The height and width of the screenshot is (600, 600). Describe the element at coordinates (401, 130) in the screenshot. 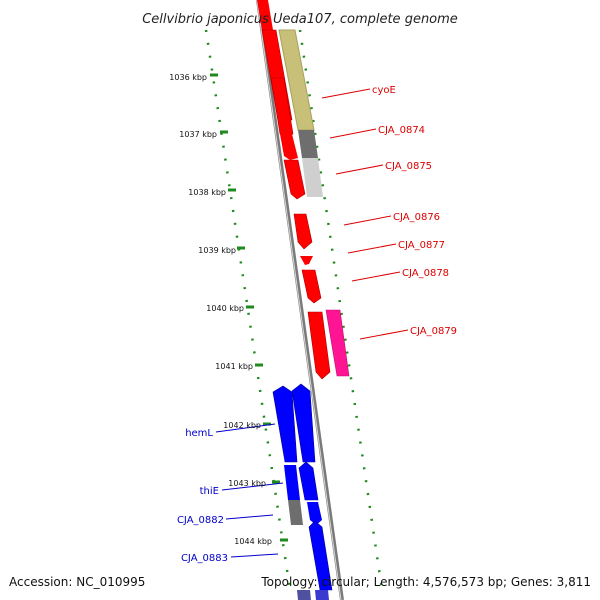

I see `gene-label-cja0874: CJA_0874` at that location.